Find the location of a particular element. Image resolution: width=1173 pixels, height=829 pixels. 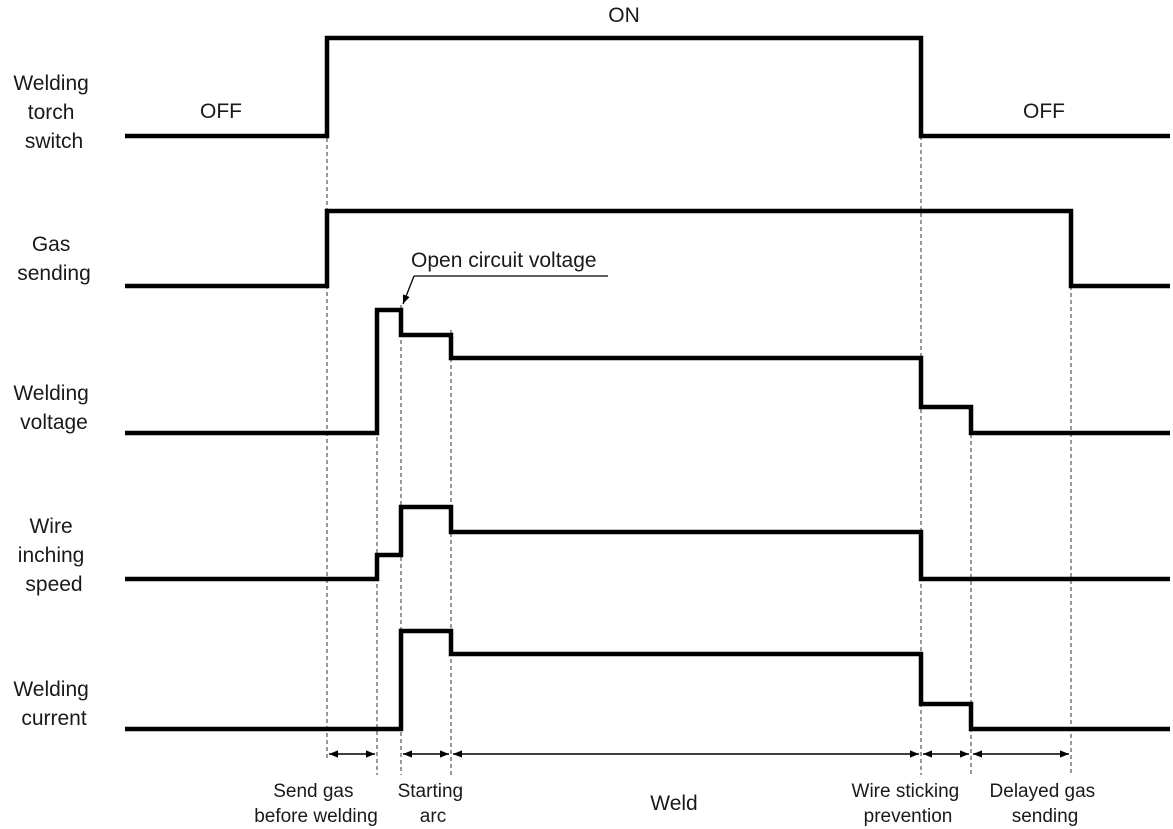

label-welding-current: Welding current is located at coordinates (53, 704).